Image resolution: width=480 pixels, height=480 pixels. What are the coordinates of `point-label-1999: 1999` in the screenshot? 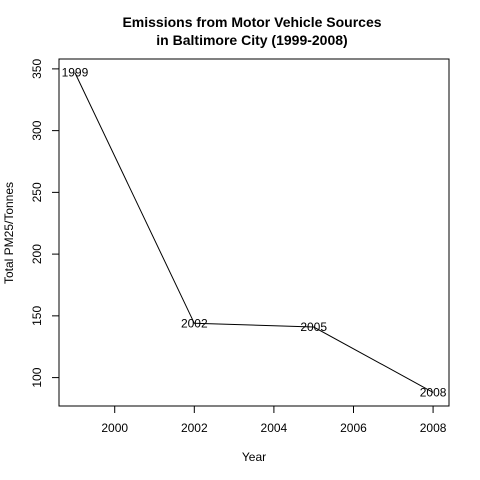 It's located at (75, 73).